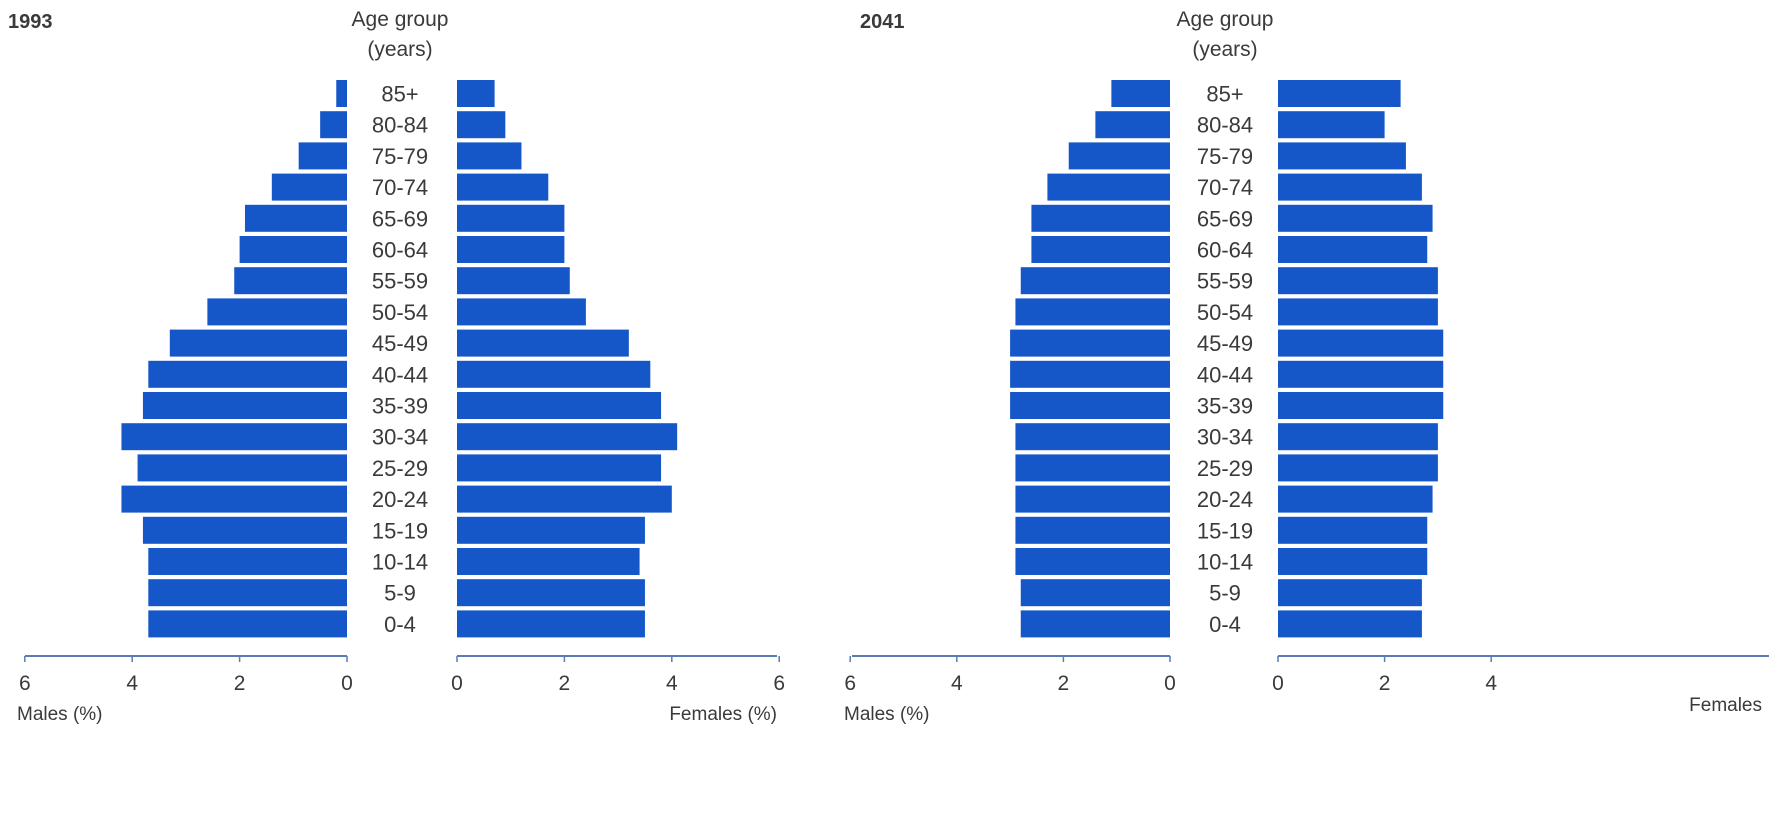 The image size is (1769, 832). Describe the element at coordinates (723, 714) in the screenshot. I see `x-axis-label-female: Females (%)` at that location.